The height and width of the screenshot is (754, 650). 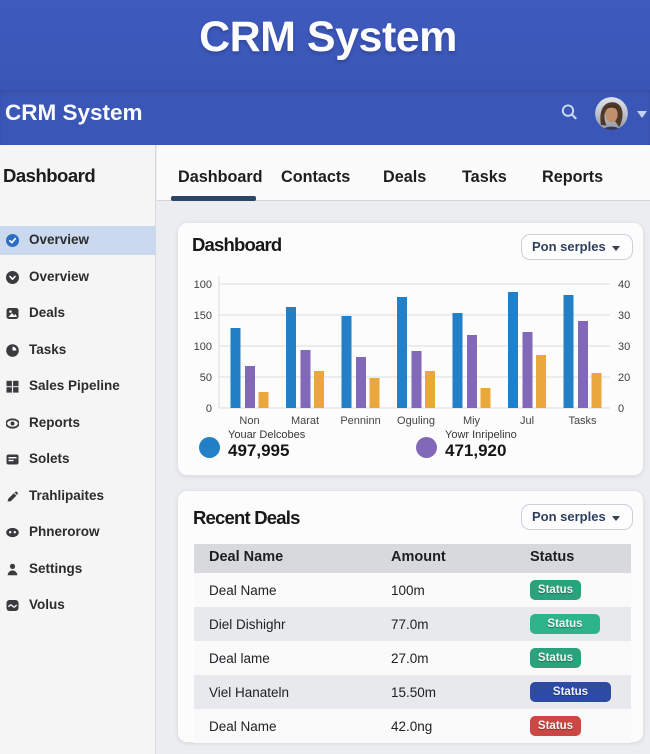 I want to click on svg-text: Marat, so click(x=305, y=421).